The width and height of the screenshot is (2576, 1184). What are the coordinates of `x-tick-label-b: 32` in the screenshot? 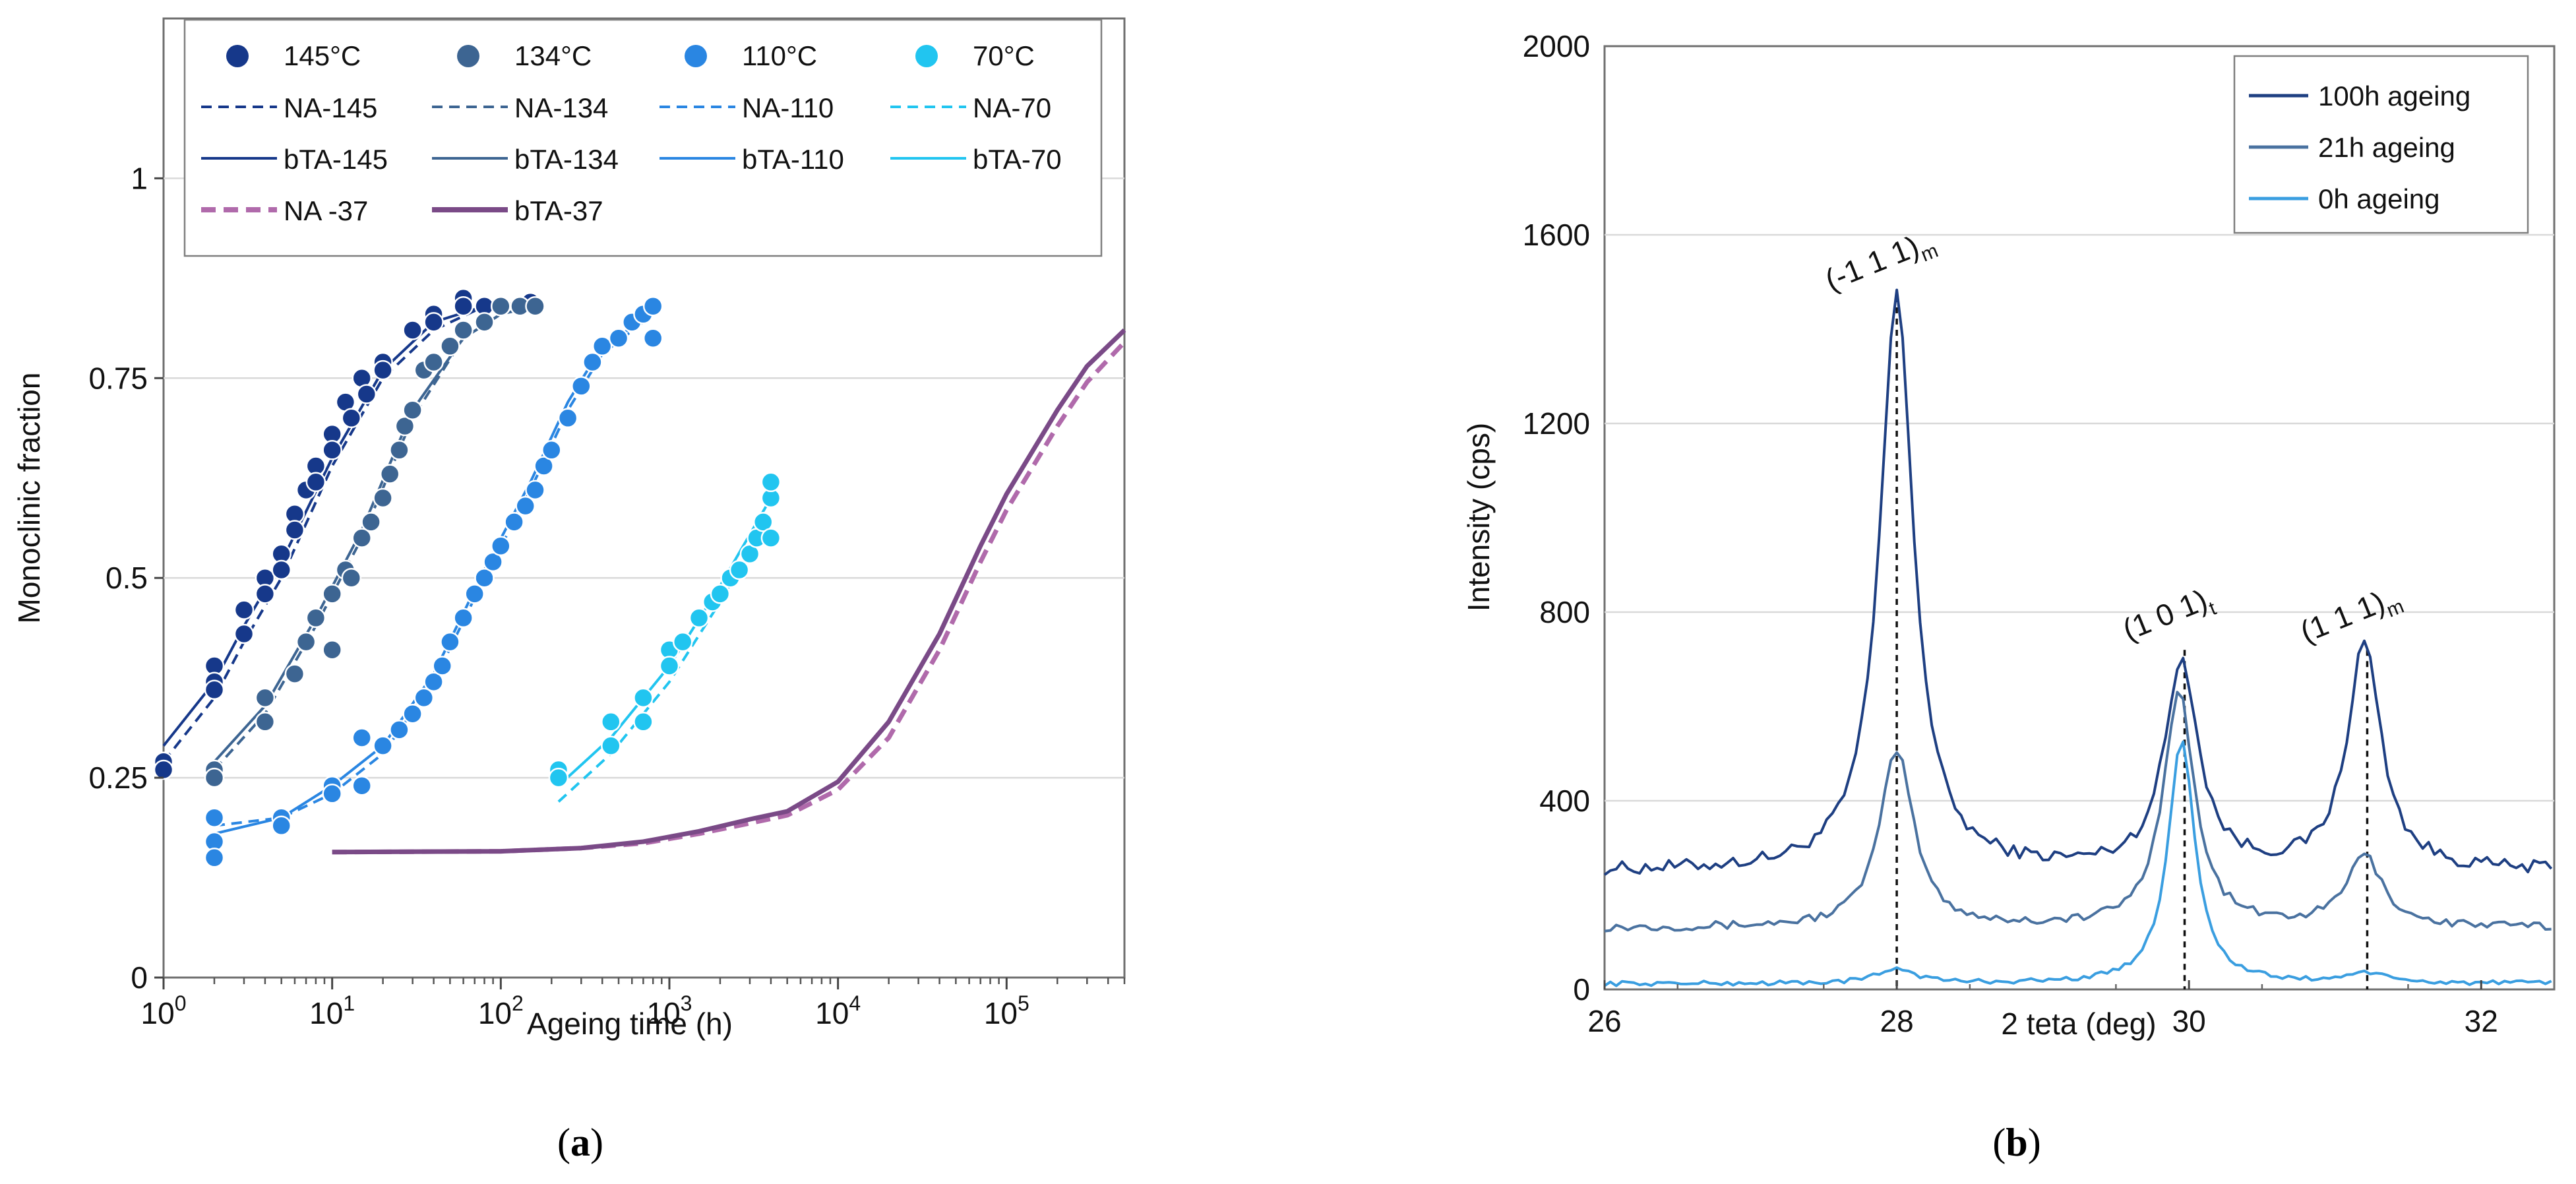 It's located at (2481, 1021).